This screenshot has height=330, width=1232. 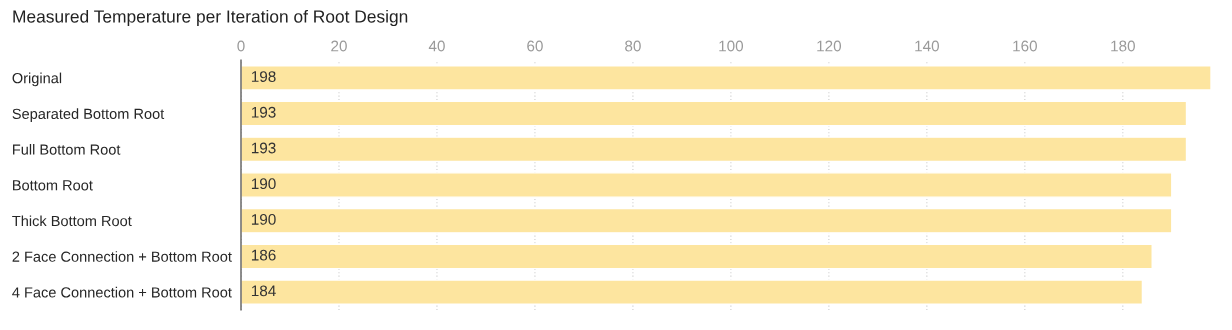 What do you see at coordinates (263, 76) in the screenshot?
I see `data-label: 198` at bounding box center [263, 76].